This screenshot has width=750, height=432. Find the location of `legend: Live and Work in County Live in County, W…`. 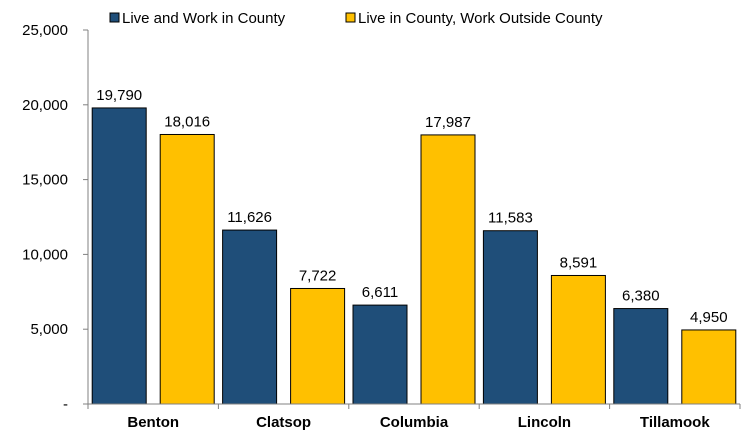

legend: Live and Work in County Live in County, W… is located at coordinates (356, 18).